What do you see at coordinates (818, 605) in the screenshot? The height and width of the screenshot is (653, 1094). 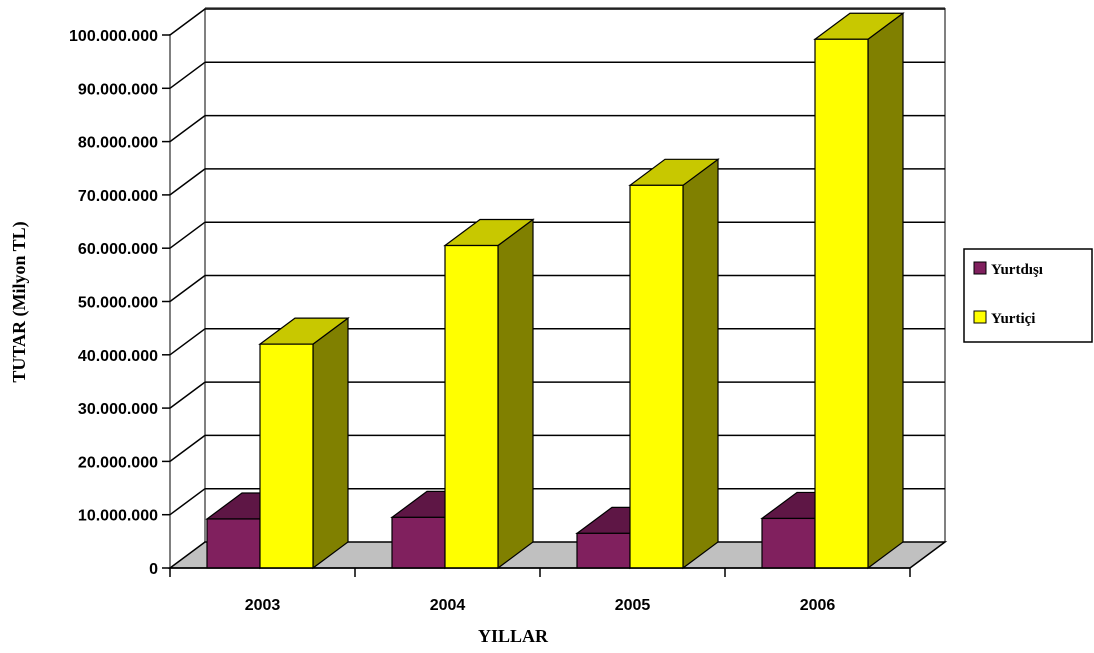 I see `x-tick-label-2006: 2006` at bounding box center [818, 605].